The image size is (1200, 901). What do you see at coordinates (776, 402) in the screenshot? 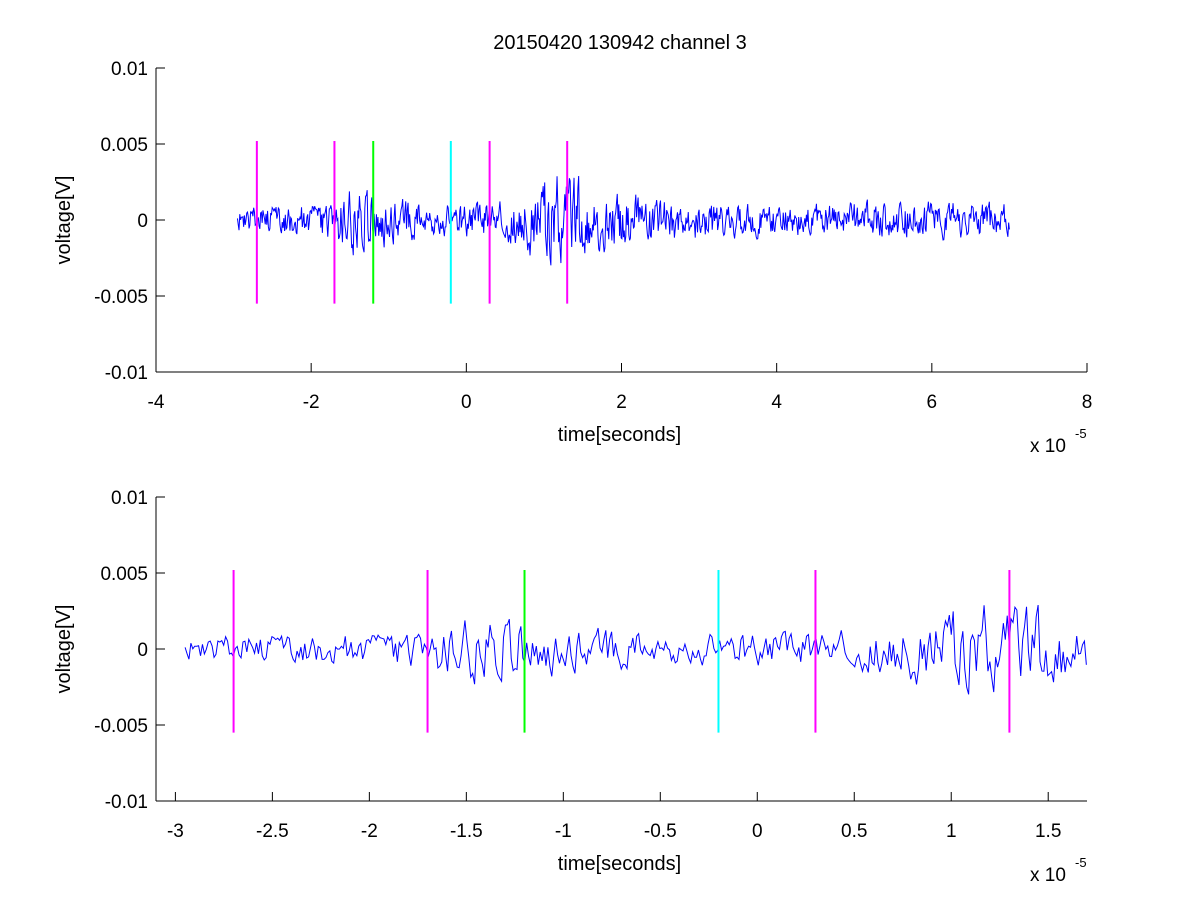
I see `x-tick-label: 4` at bounding box center [776, 402].